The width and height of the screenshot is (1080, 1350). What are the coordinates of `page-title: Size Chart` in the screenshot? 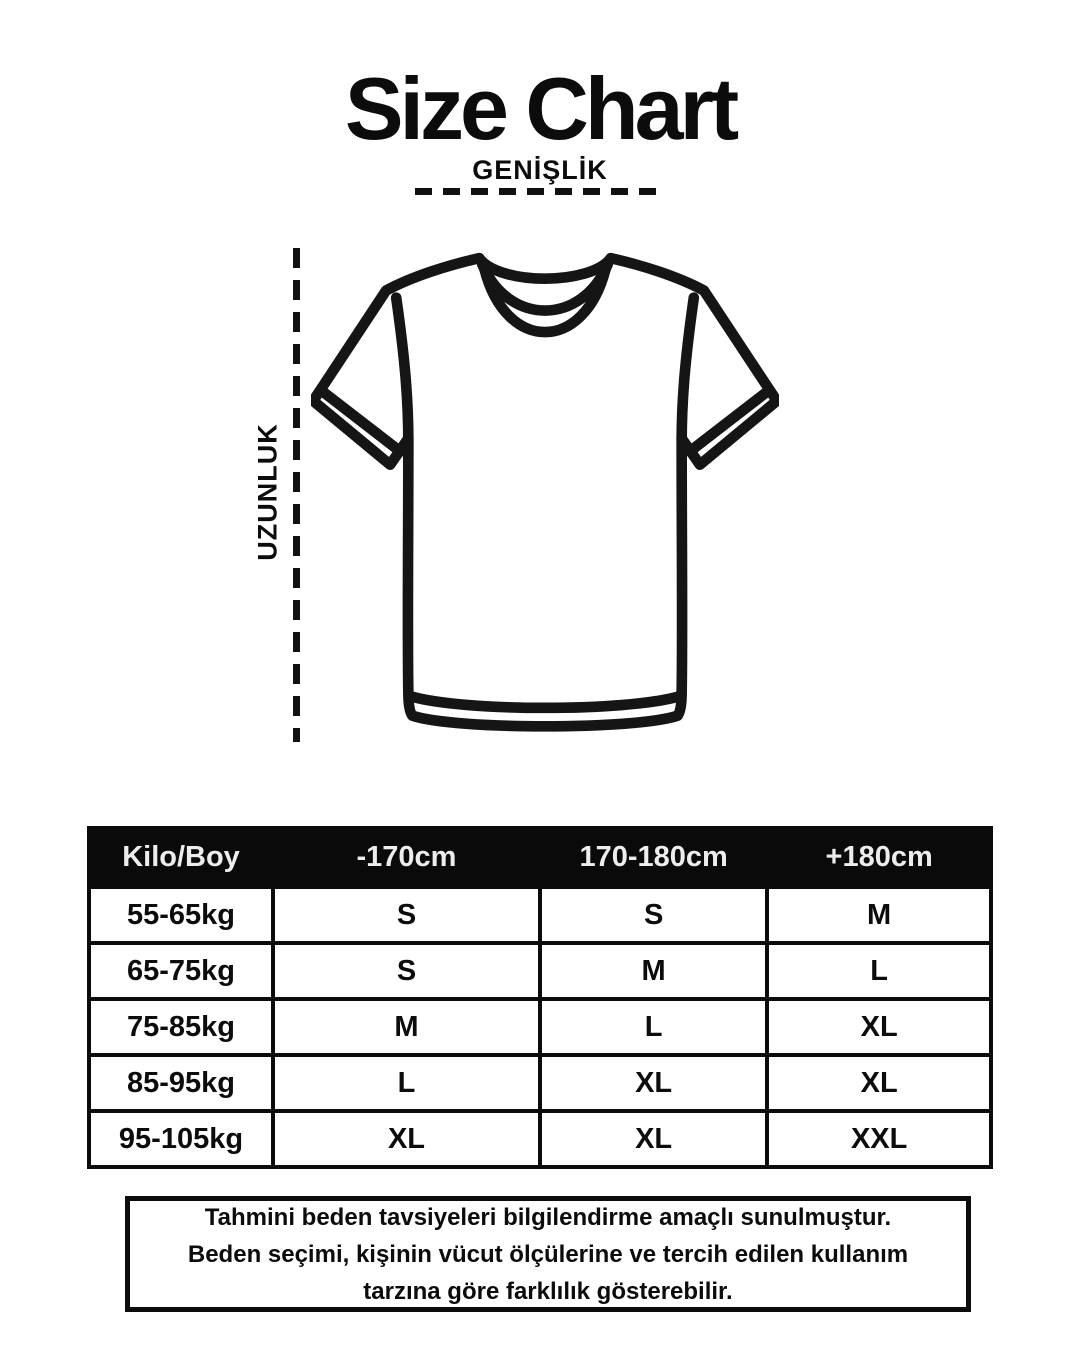 It's located at (541, 108).